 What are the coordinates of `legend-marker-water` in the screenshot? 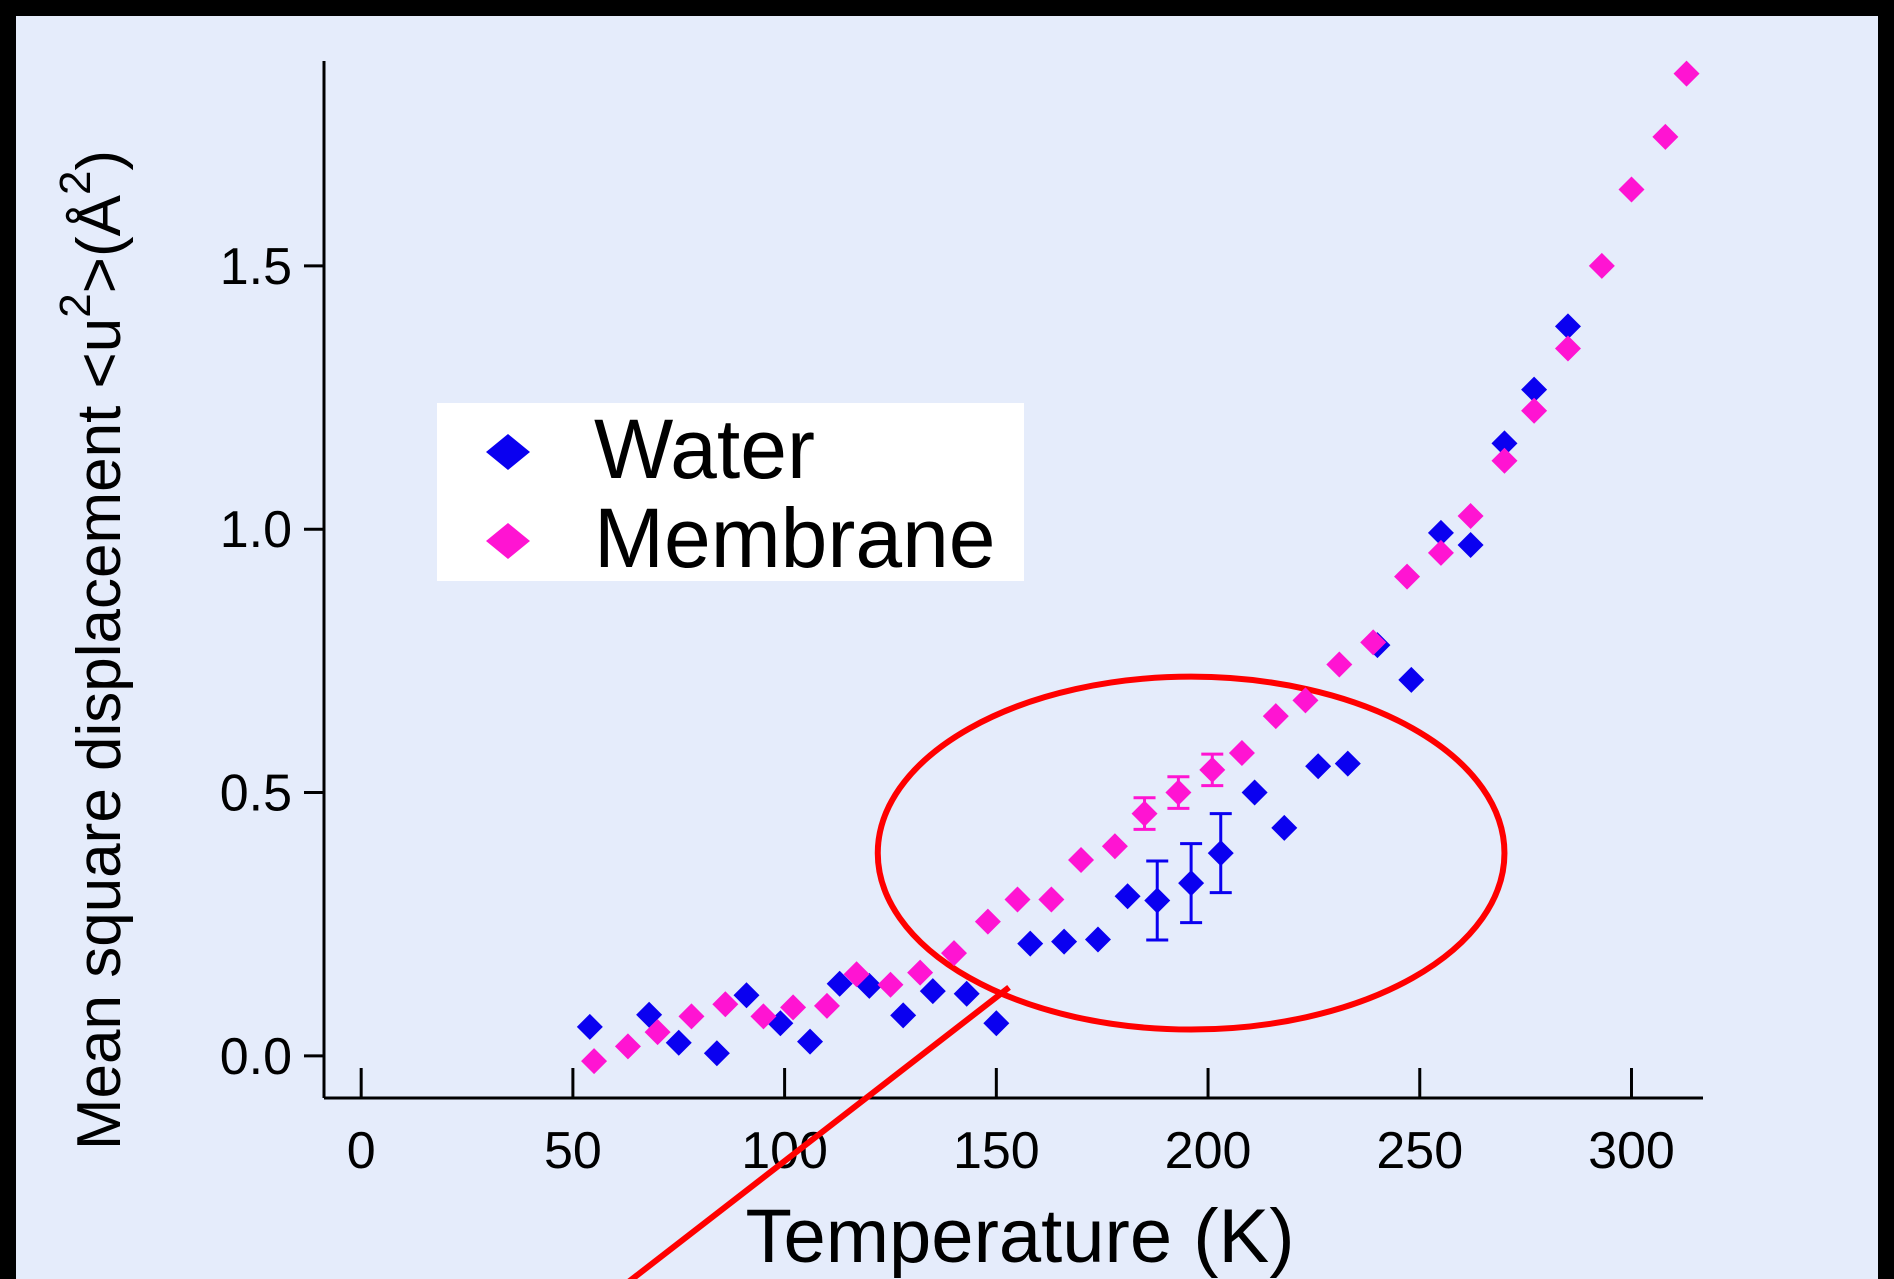 It's located at (508, 452).